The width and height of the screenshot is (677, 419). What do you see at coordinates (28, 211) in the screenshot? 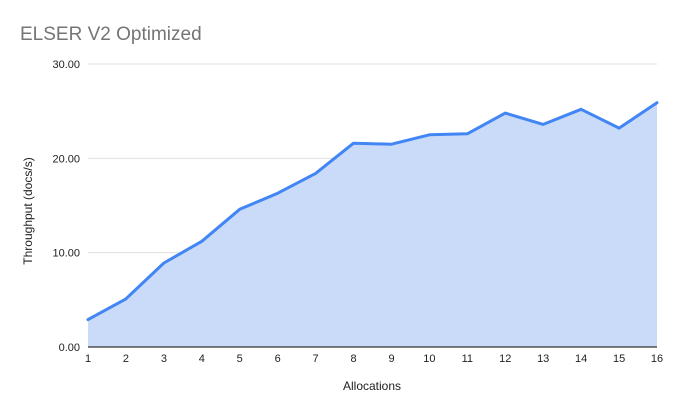
I see `y-axis-title: Throughput (docs/s)` at bounding box center [28, 211].